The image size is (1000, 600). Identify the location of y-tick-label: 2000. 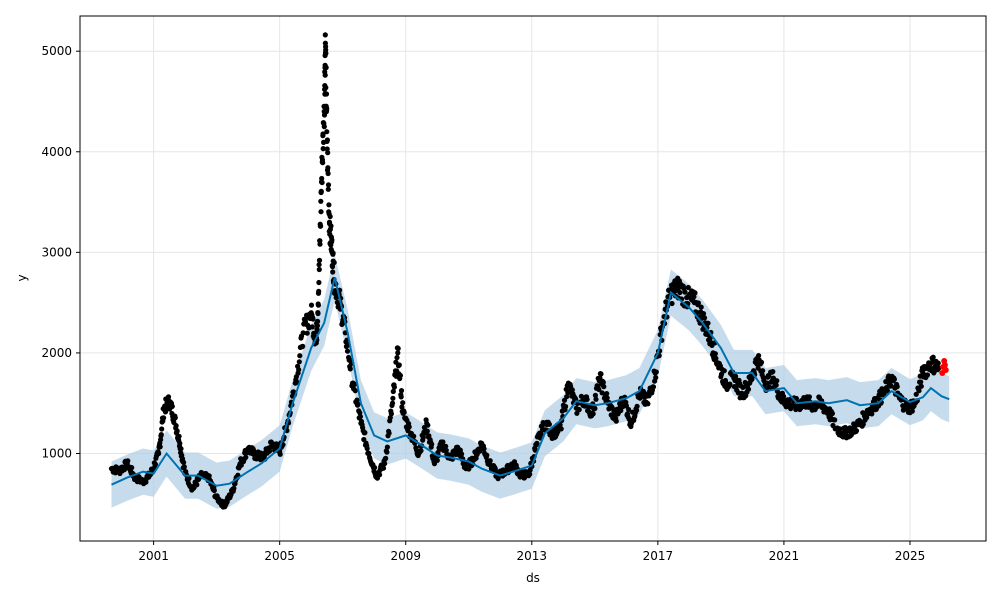
(56, 353).